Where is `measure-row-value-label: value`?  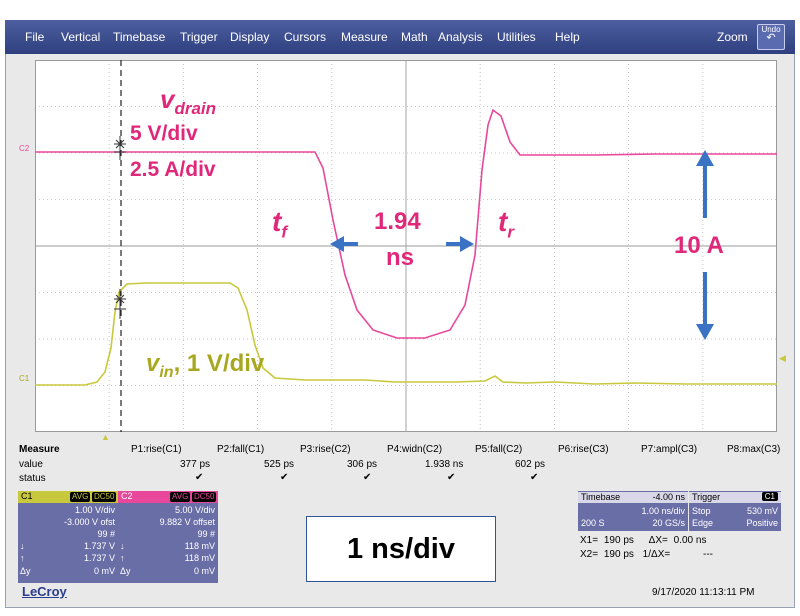
measure-row-value-label: value is located at coordinates (31, 464).